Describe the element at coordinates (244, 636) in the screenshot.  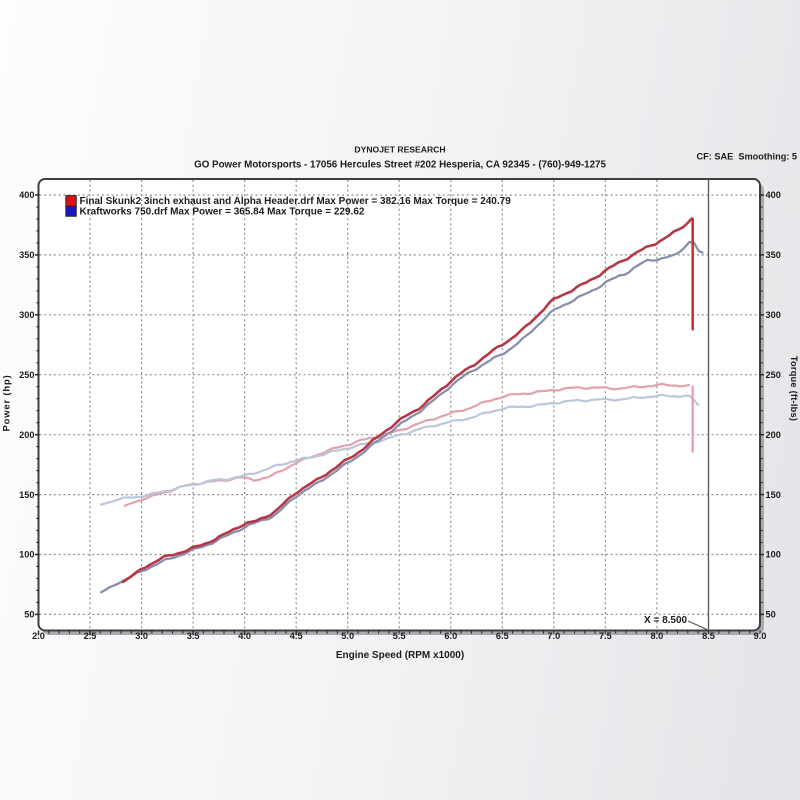
I see `svg-text: 4.0` at that location.